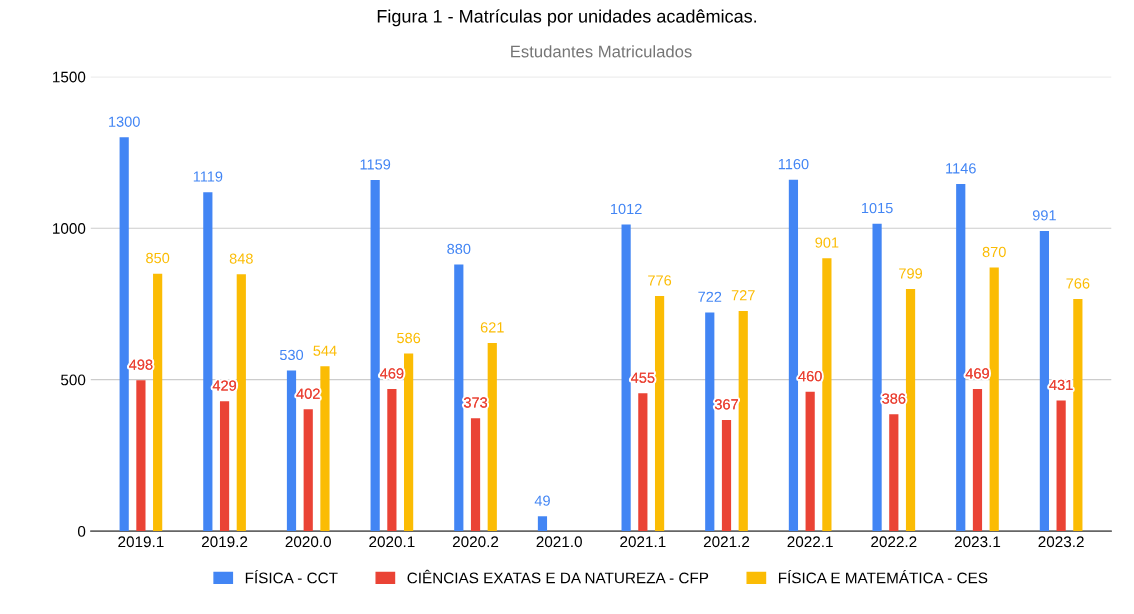 The height and width of the screenshot is (614, 1134). What do you see at coordinates (308, 393) in the screenshot?
I see `data-label: 402` at bounding box center [308, 393].